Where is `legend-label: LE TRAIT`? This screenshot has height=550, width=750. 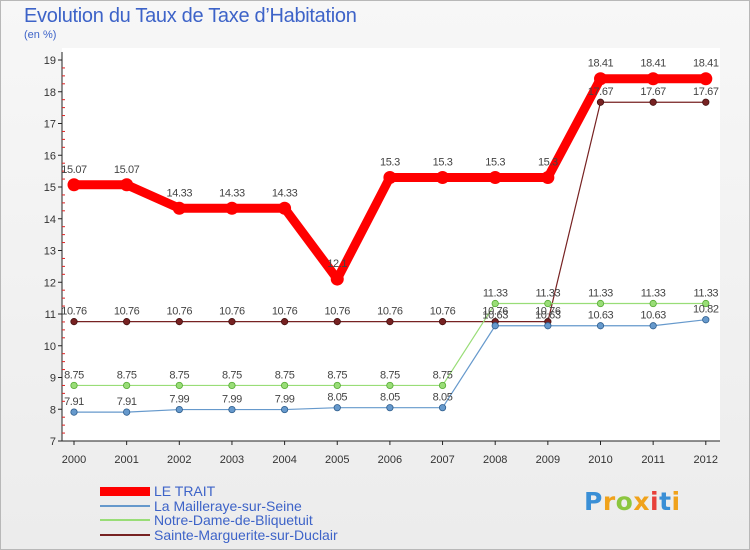 legend-label: LE TRAIT is located at coordinates (185, 491).